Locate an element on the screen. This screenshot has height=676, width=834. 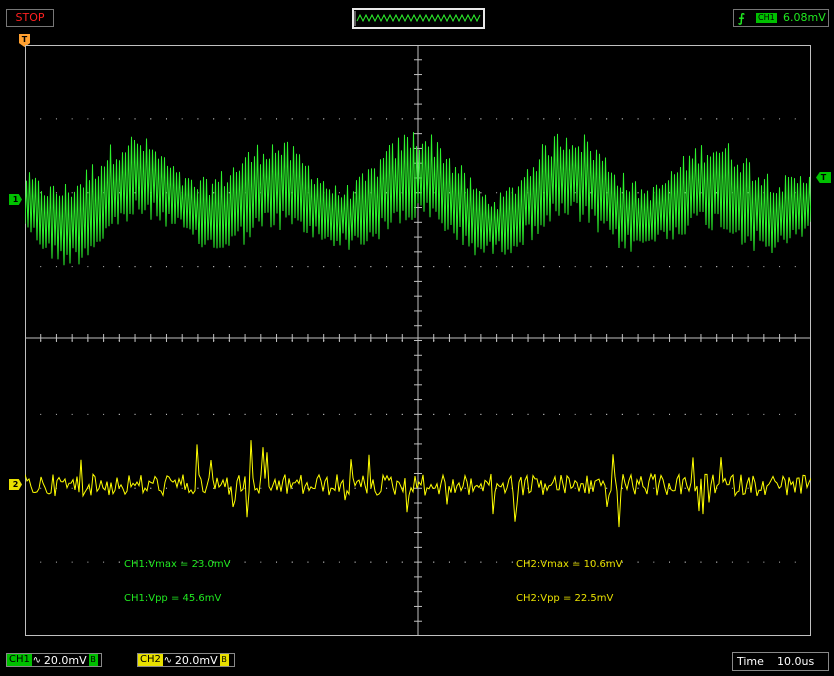
trigger-level-marker: T is located at coordinates (823, 177).